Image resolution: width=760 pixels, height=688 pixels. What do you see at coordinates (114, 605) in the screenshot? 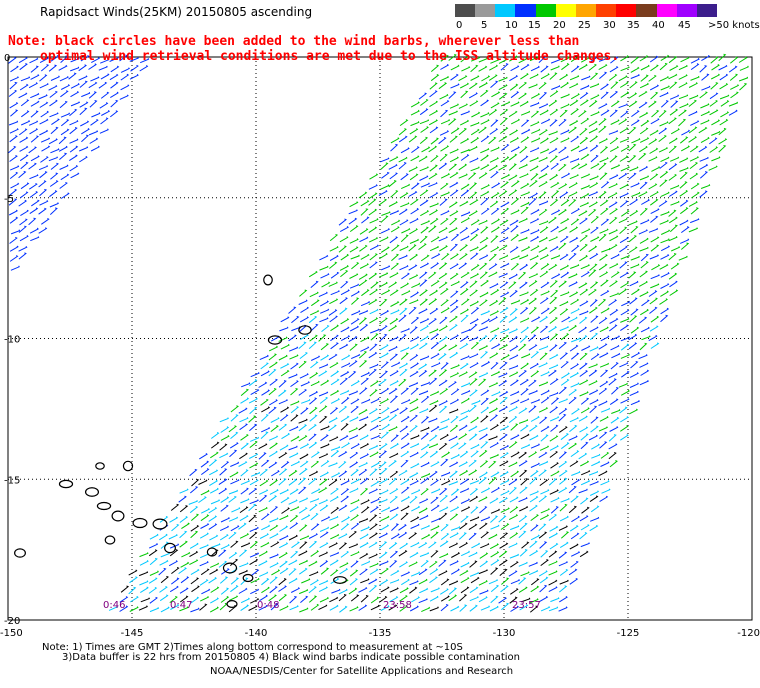
I see `time-label: 0:46` at bounding box center [114, 605].